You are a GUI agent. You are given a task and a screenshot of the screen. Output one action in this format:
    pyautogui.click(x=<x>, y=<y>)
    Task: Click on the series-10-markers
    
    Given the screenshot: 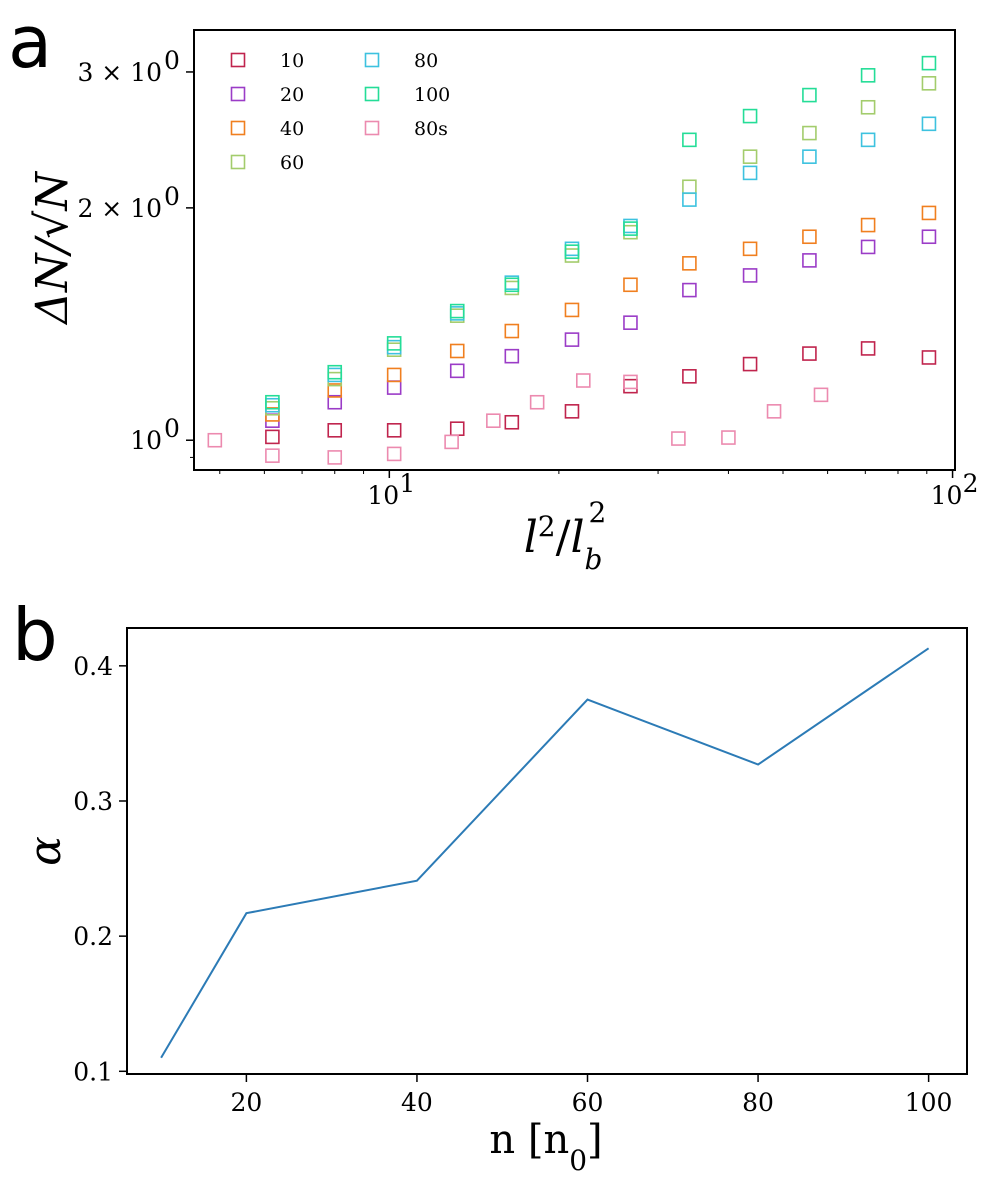 What is the action you would take?
    pyautogui.click(x=601, y=393)
    